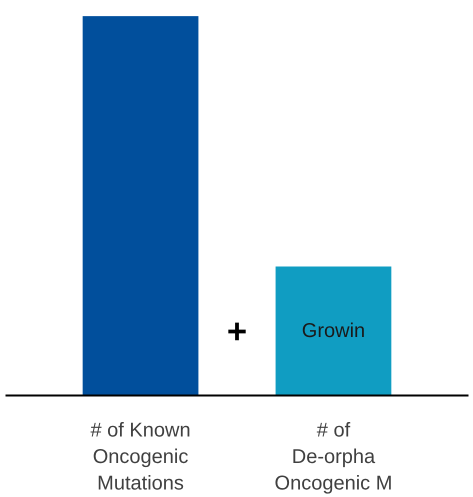  Describe the element at coordinates (334, 331) in the screenshot. I see `annotation: Growin` at that location.